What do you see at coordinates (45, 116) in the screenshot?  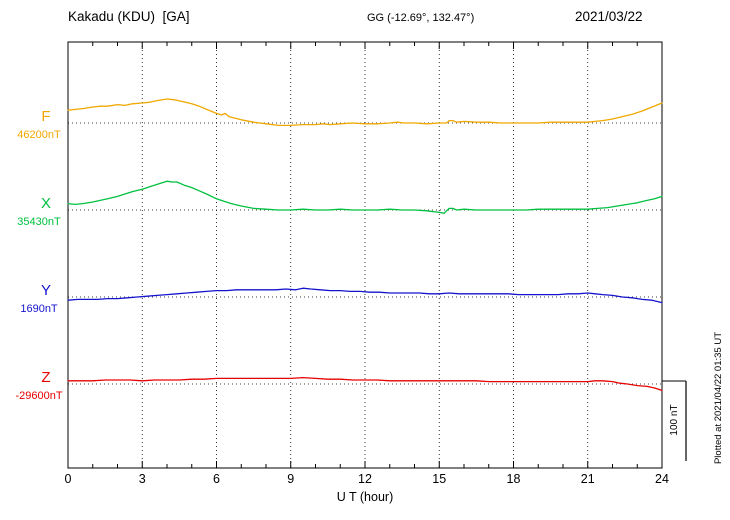 I see `series-label-F: F` at bounding box center [45, 116].